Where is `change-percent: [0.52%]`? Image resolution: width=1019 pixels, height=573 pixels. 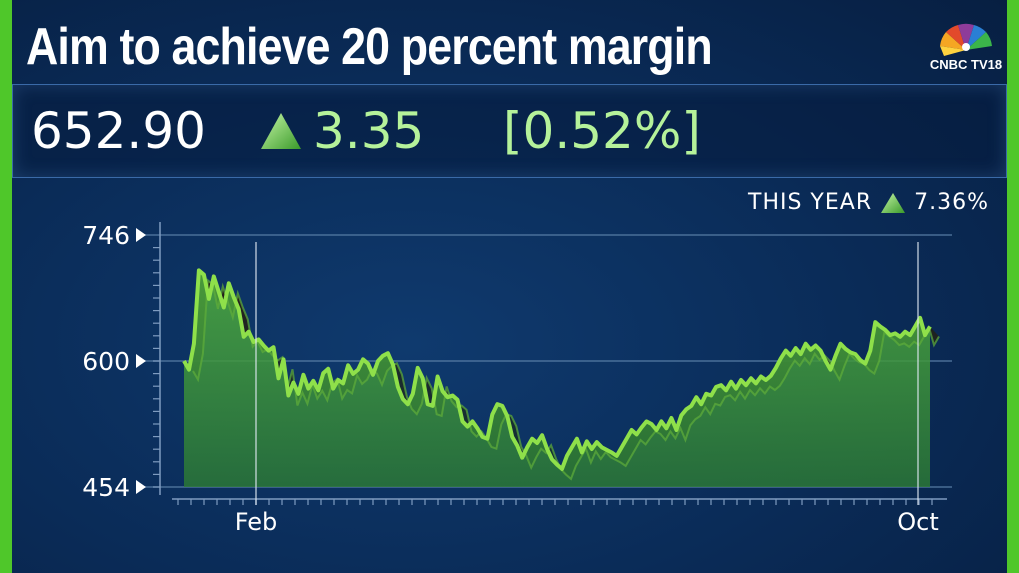
change-percent: [0.52%] is located at coordinates (602, 131).